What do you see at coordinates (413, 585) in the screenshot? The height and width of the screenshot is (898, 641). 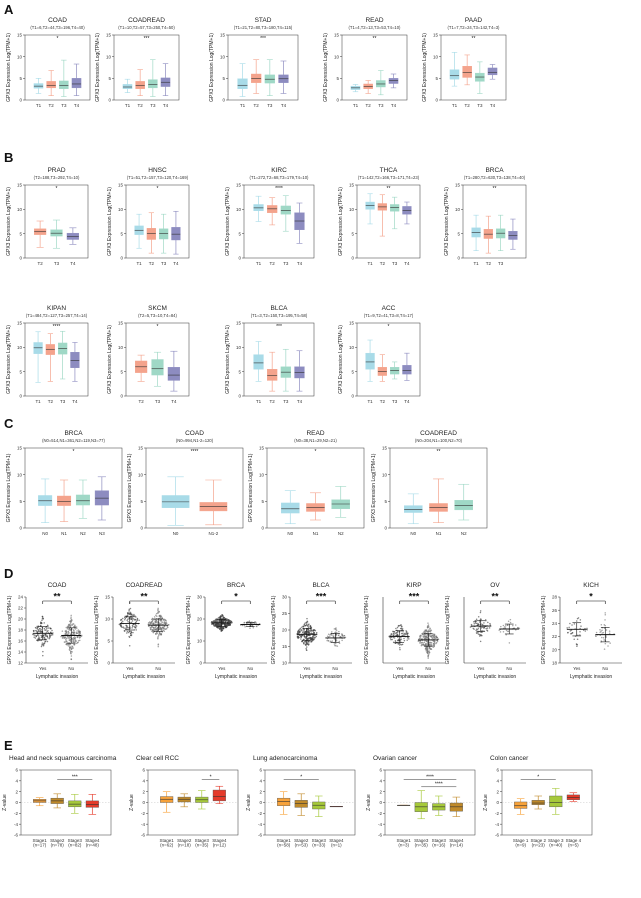 I see `chart-title: KIRP` at bounding box center [413, 585].